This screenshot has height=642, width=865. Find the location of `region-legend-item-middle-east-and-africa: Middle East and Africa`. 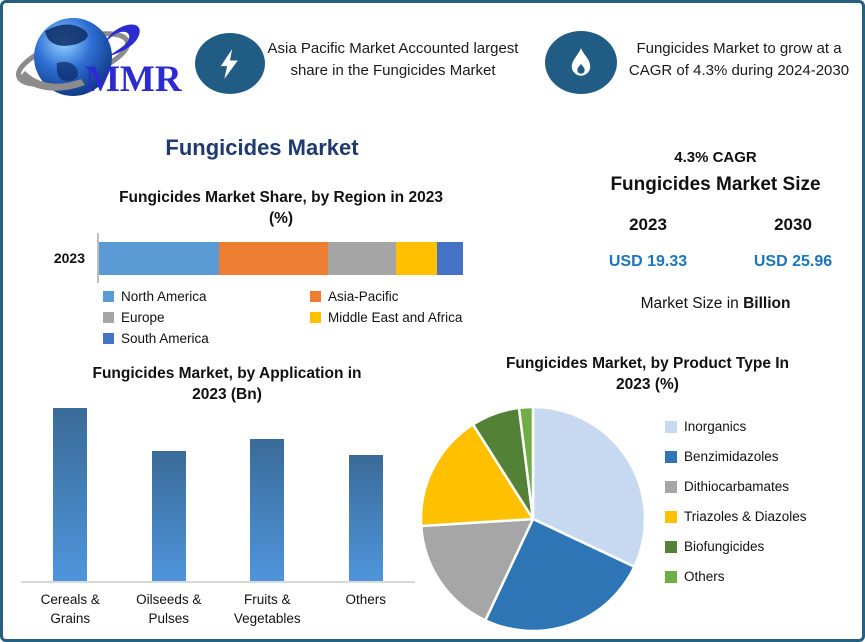

region-legend-item-middle-east-and-africa: Middle East and Africa is located at coordinates (392, 317).